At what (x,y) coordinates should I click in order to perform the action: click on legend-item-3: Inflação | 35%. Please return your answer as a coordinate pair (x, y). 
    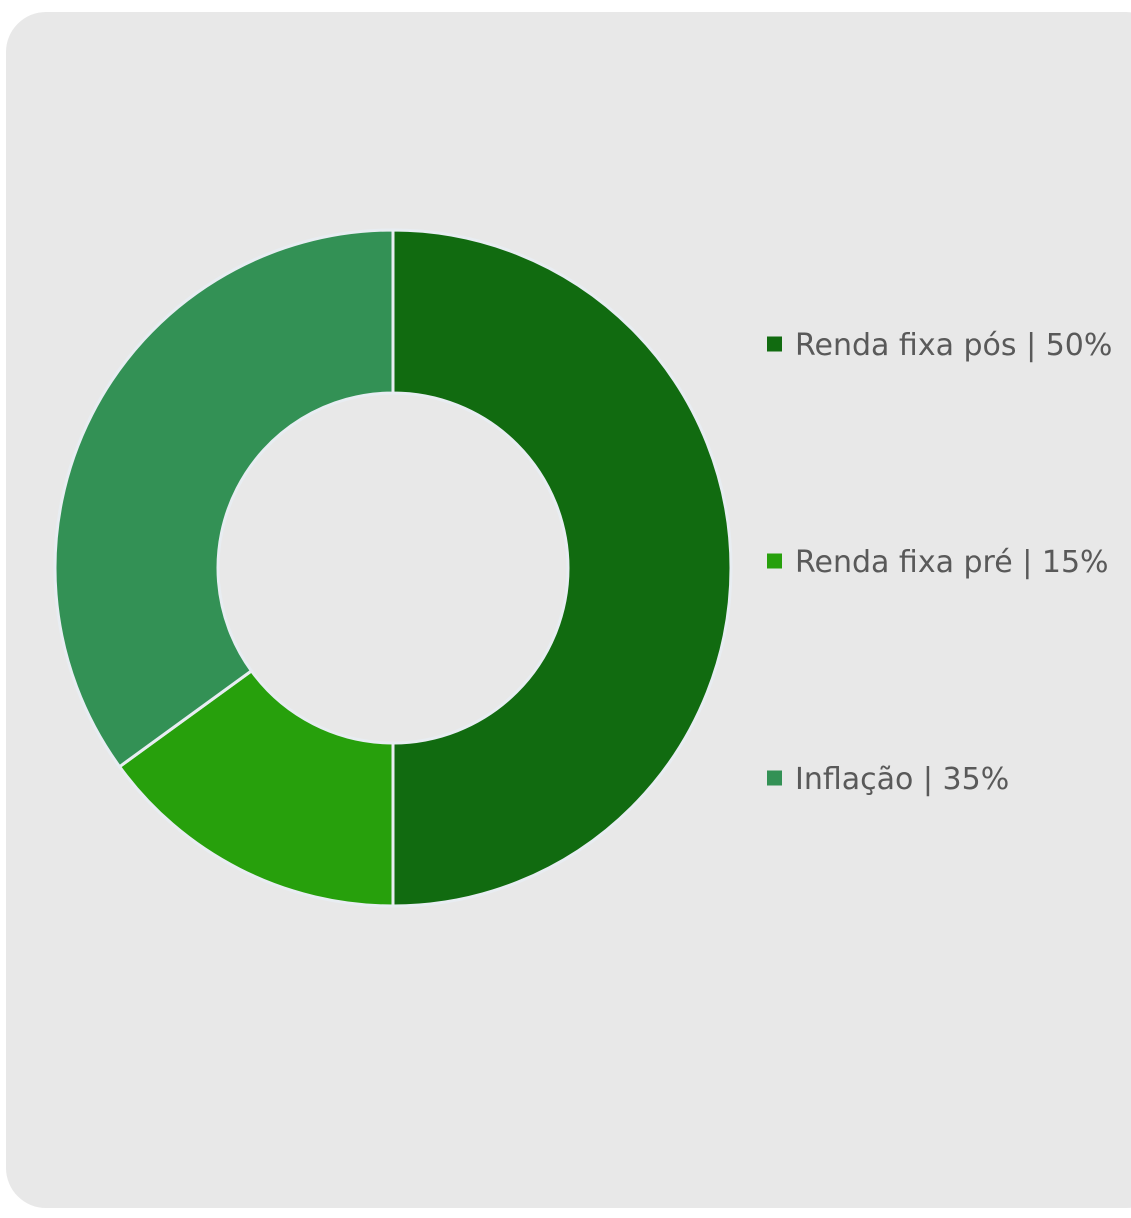
    Looking at the image, I should click on (888, 779).